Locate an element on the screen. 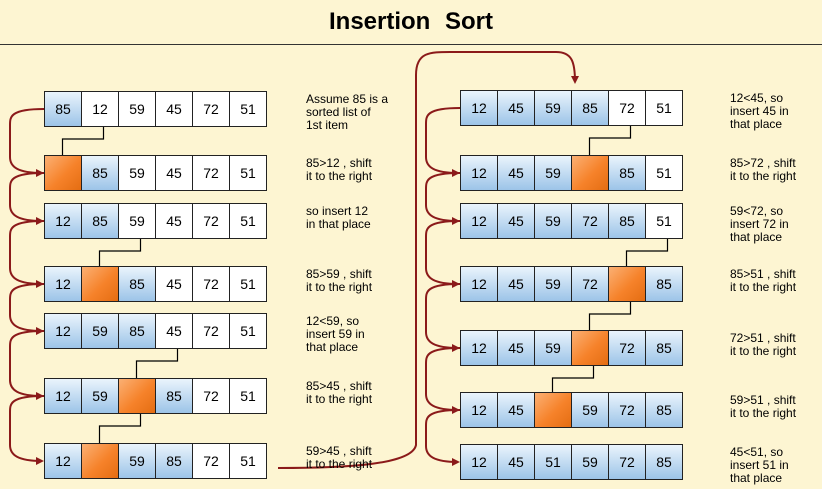 Image resolution: width=822 pixels, height=489 pixels. array-row: 85 12 59 45 72 51 is located at coordinates (155, 109).